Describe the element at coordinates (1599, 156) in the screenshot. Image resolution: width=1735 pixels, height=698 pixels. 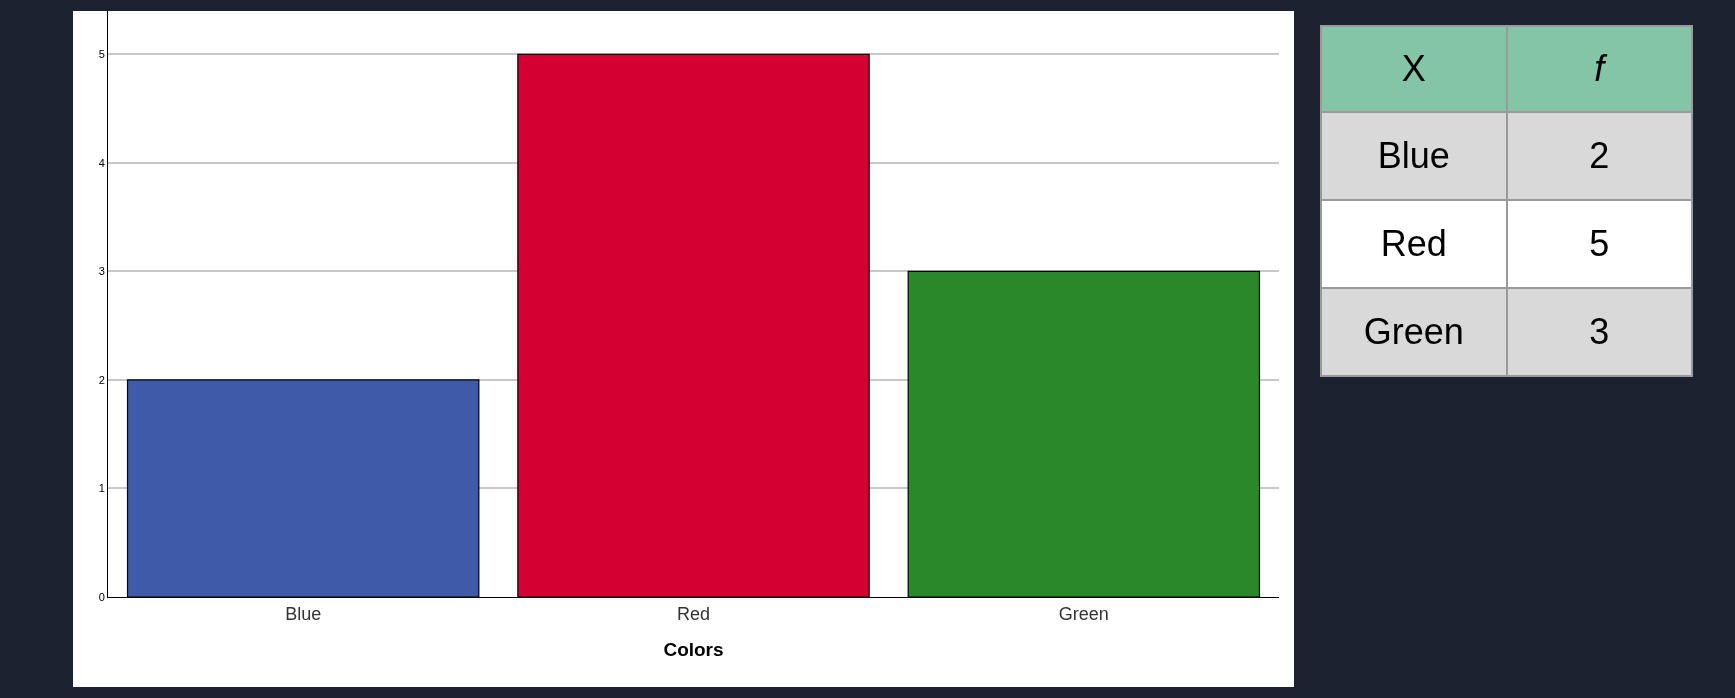
I see `text: 2` at that location.